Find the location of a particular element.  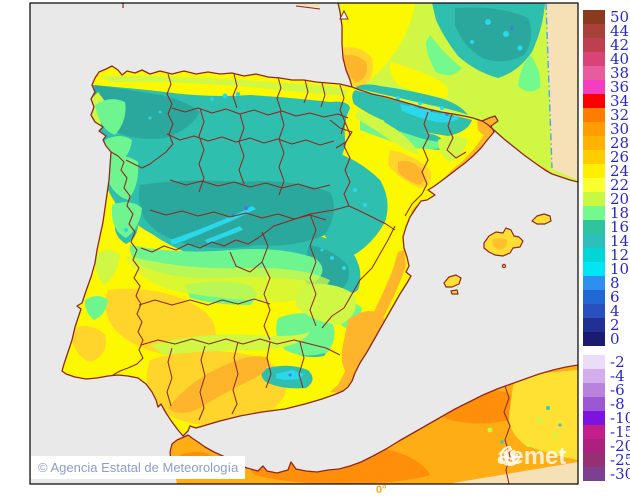

guadalquivir-warm-area is located at coordinates (218, 384).